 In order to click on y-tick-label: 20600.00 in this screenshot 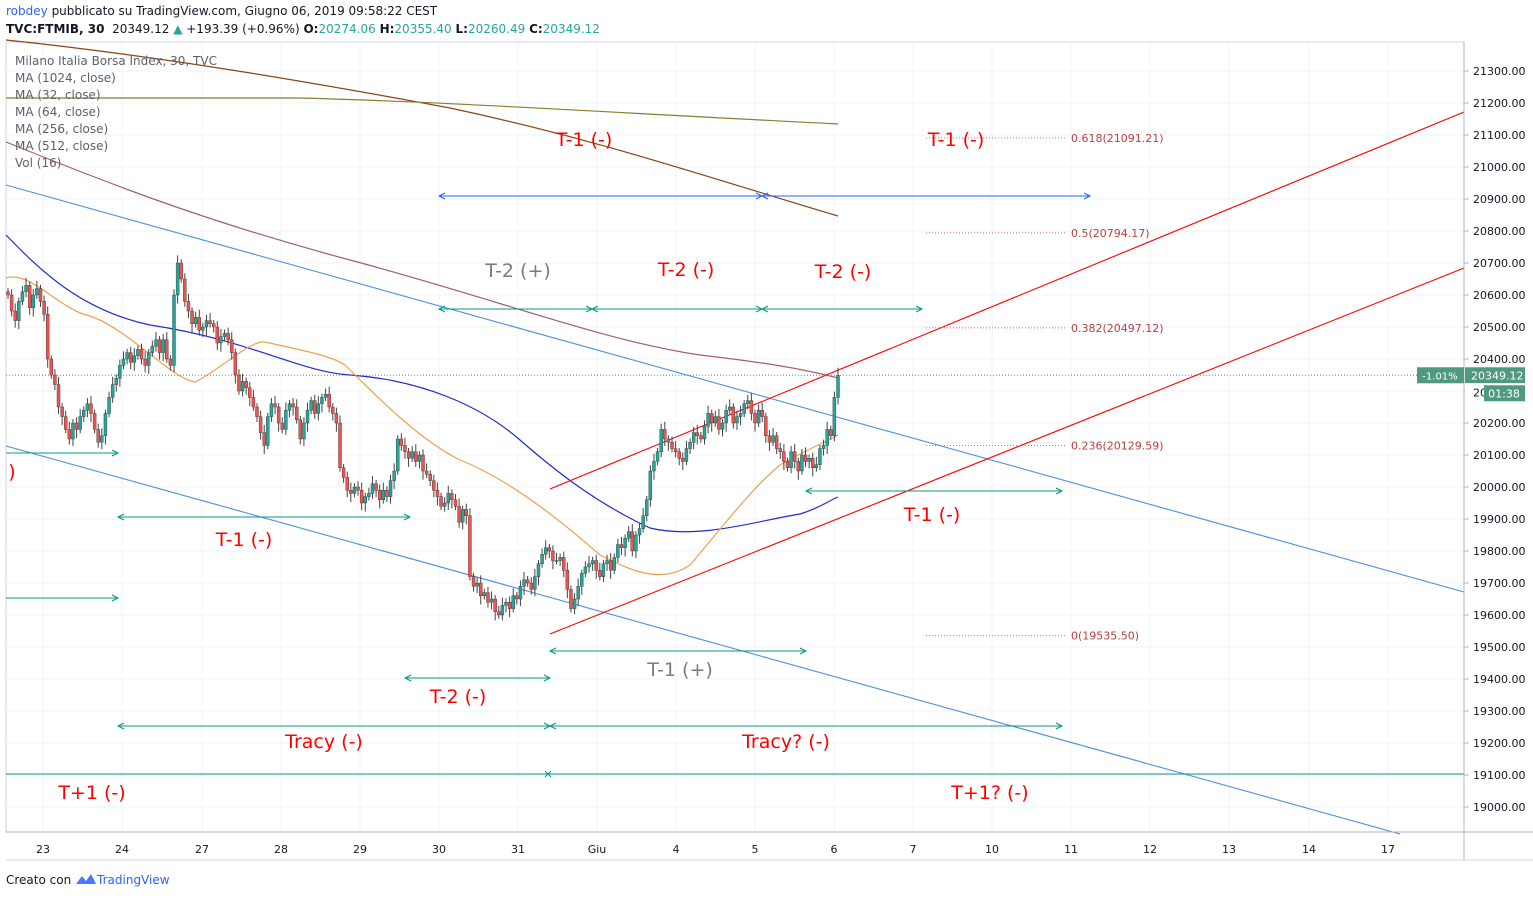, I will do `click(1499, 295)`.